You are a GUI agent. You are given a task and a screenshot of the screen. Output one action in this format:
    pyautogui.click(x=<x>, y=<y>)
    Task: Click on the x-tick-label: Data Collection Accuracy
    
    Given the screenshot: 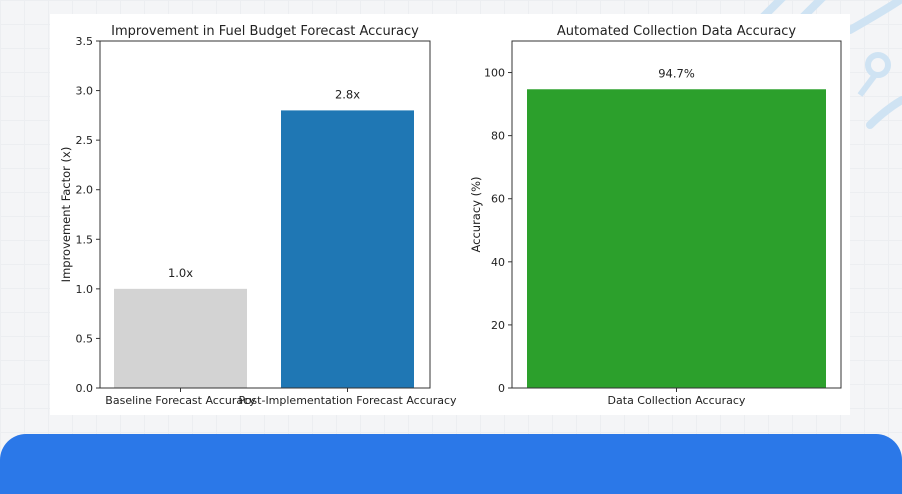 What is the action you would take?
    pyautogui.click(x=677, y=400)
    